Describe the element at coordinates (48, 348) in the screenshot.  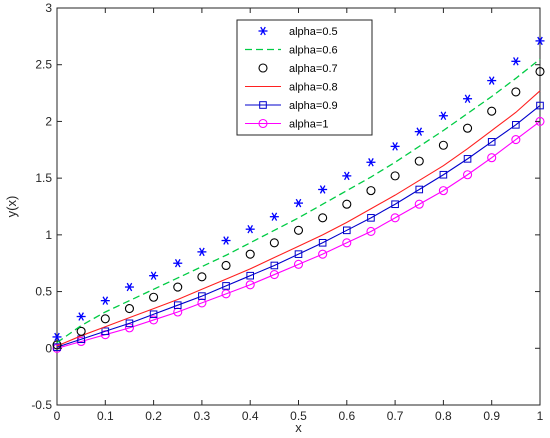
I see `y-tick-label: 0` at that location.